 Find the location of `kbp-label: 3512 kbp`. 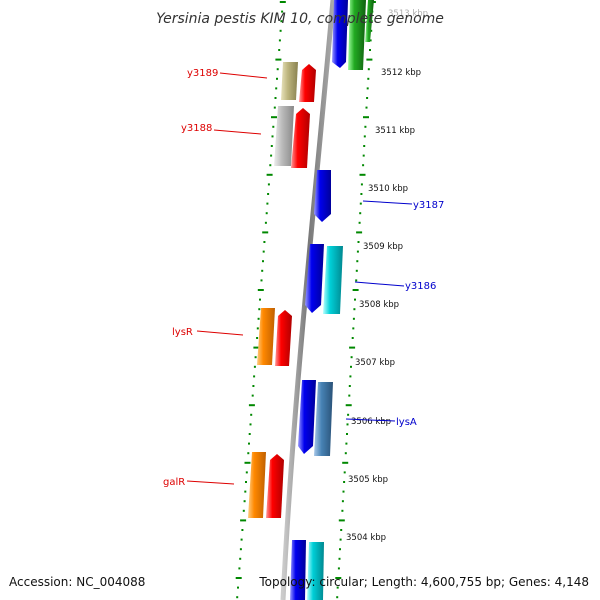

kbp-label: 3512 kbp is located at coordinates (401, 73).